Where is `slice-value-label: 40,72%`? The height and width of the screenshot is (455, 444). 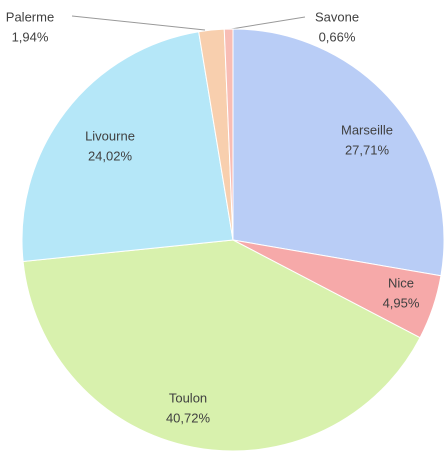 slice-value-label: 40,72% is located at coordinates (188, 417).